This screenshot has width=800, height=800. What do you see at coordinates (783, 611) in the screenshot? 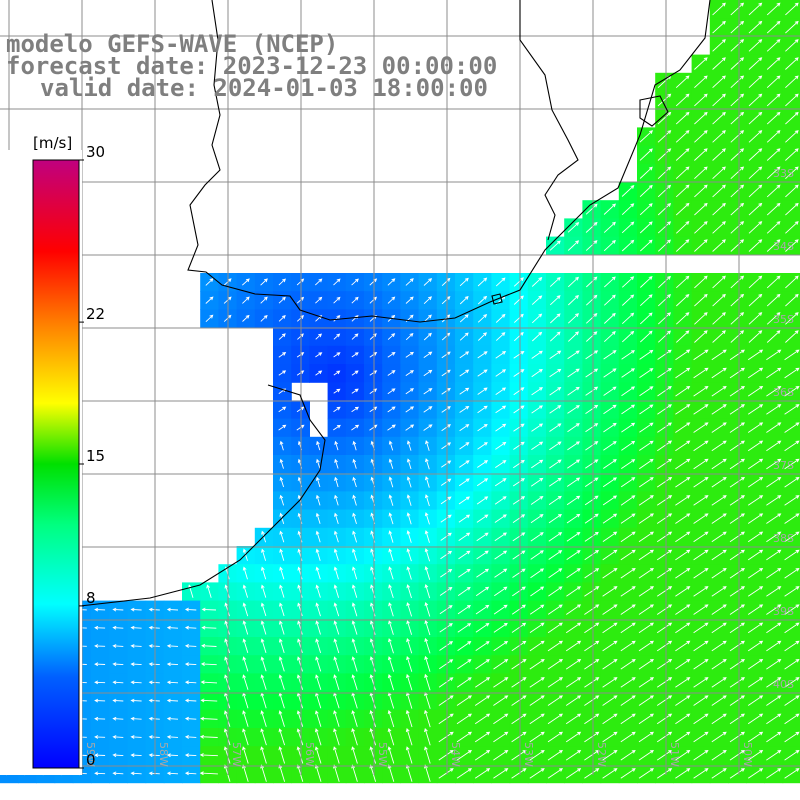
I see `latitude-label: 39S` at bounding box center [783, 611].